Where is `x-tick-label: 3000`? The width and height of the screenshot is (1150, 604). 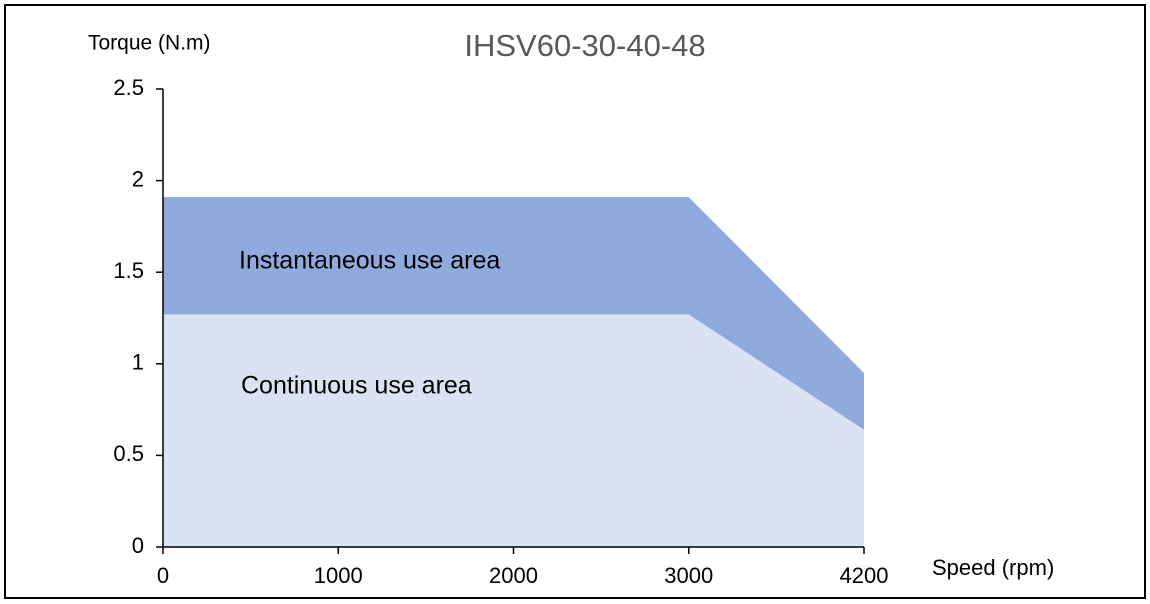
x-tick-label: 3000 is located at coordinates (688, 575).